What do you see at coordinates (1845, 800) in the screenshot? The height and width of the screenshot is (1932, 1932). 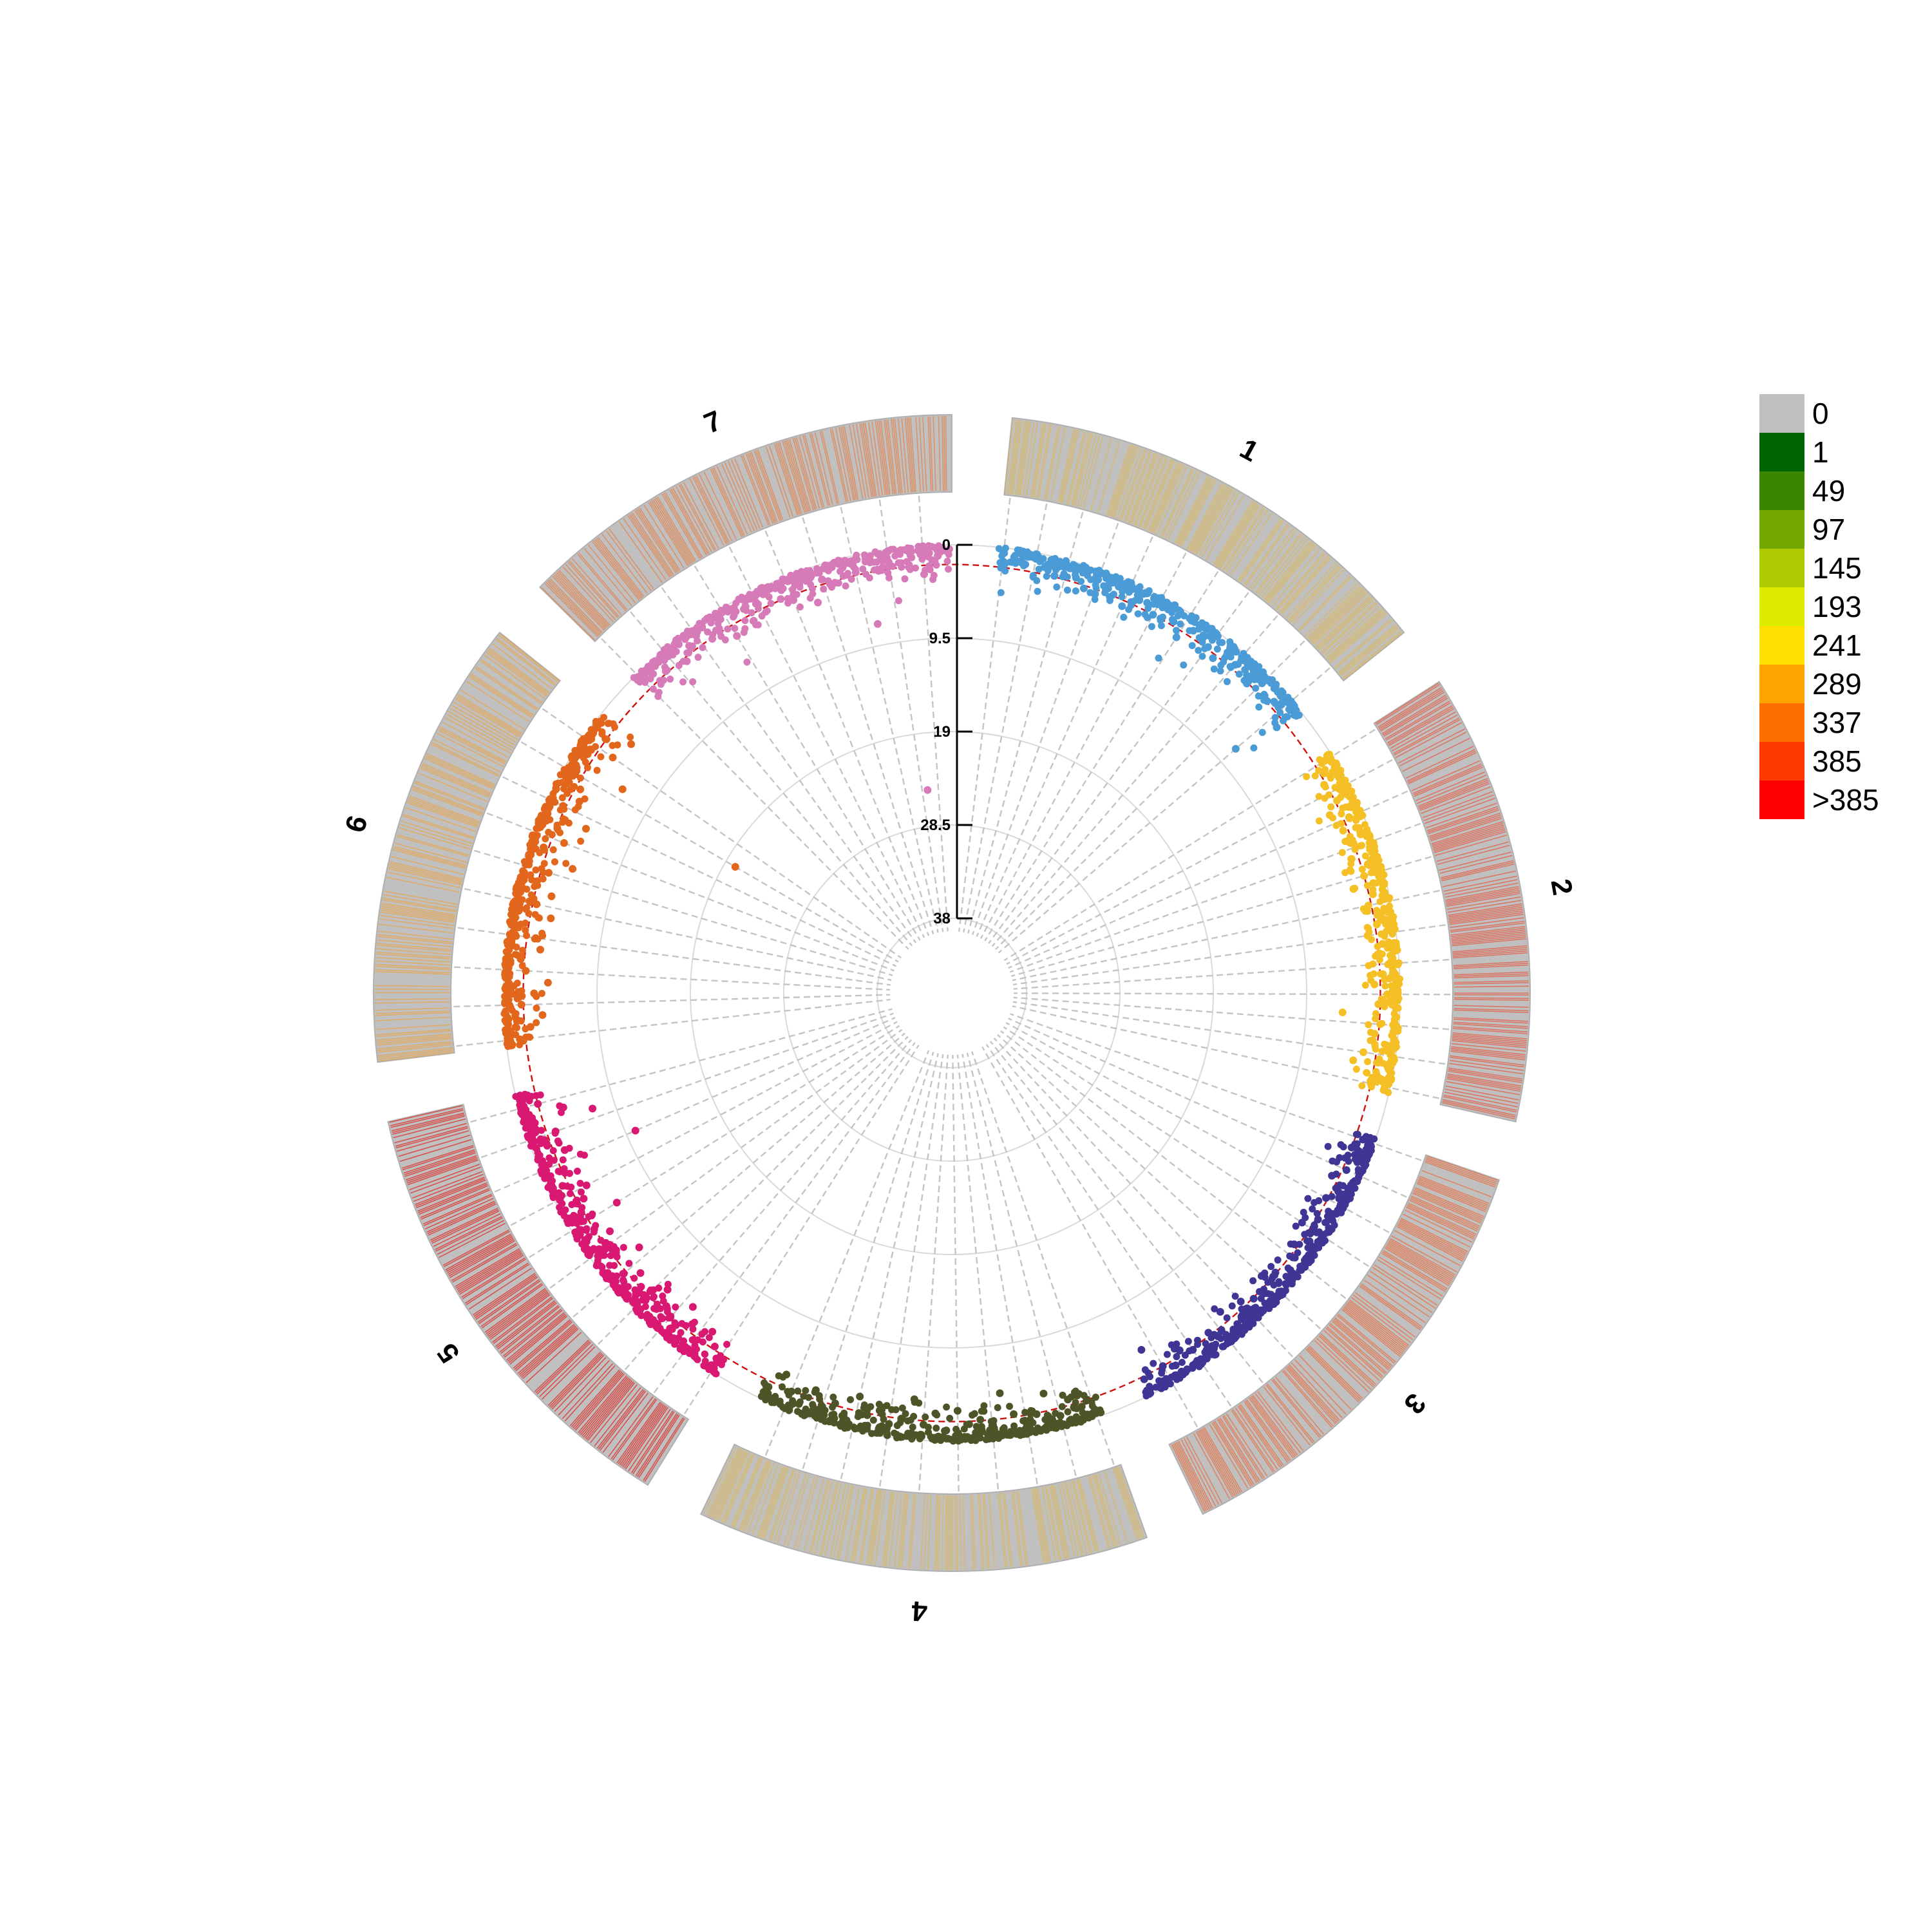 I see `legend-label: >385` at bounding box center [1845, 800].